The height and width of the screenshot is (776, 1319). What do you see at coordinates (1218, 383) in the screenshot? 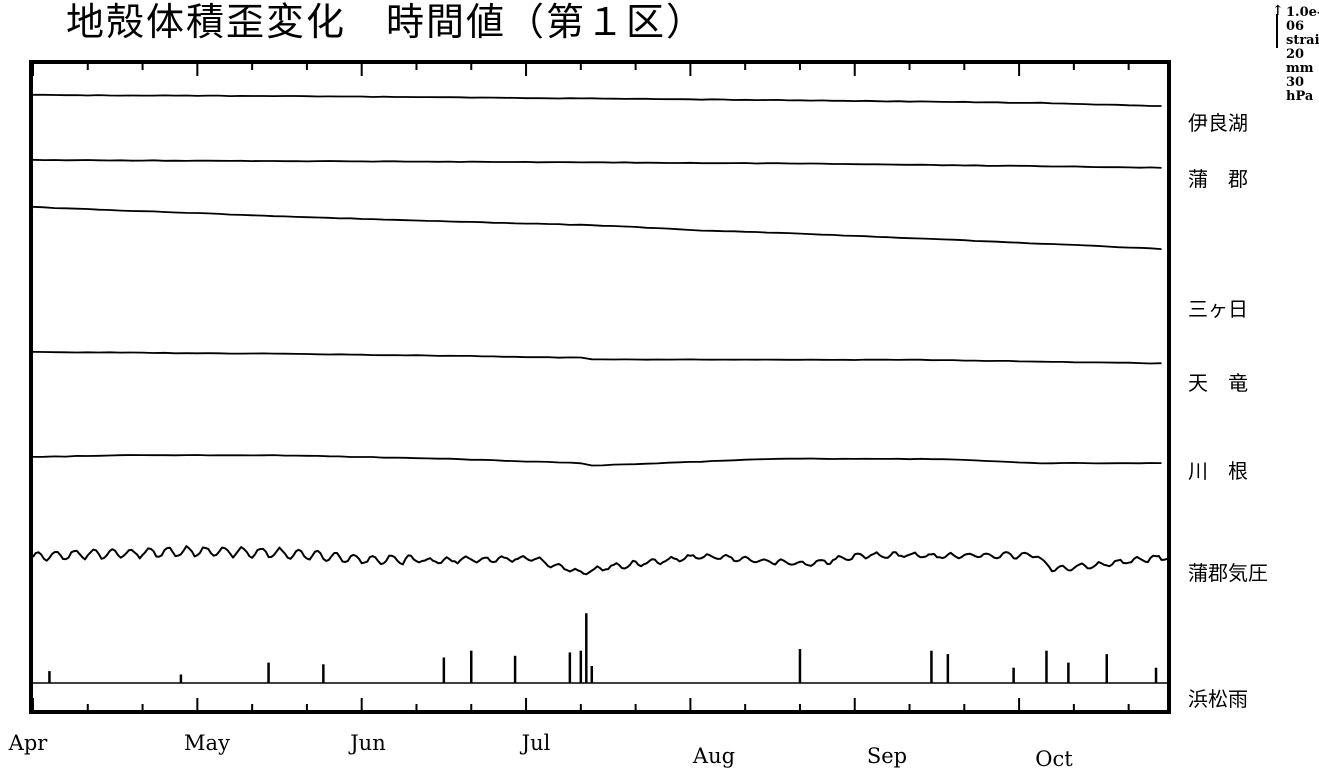
I see `label-天竜: 天 竜` at bounding box center [1218, 383].